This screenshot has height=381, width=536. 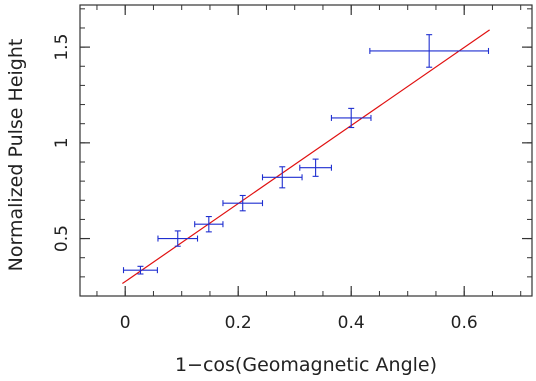 I want to click on y-tick-label: 1.5, so click(x=62, y=47).